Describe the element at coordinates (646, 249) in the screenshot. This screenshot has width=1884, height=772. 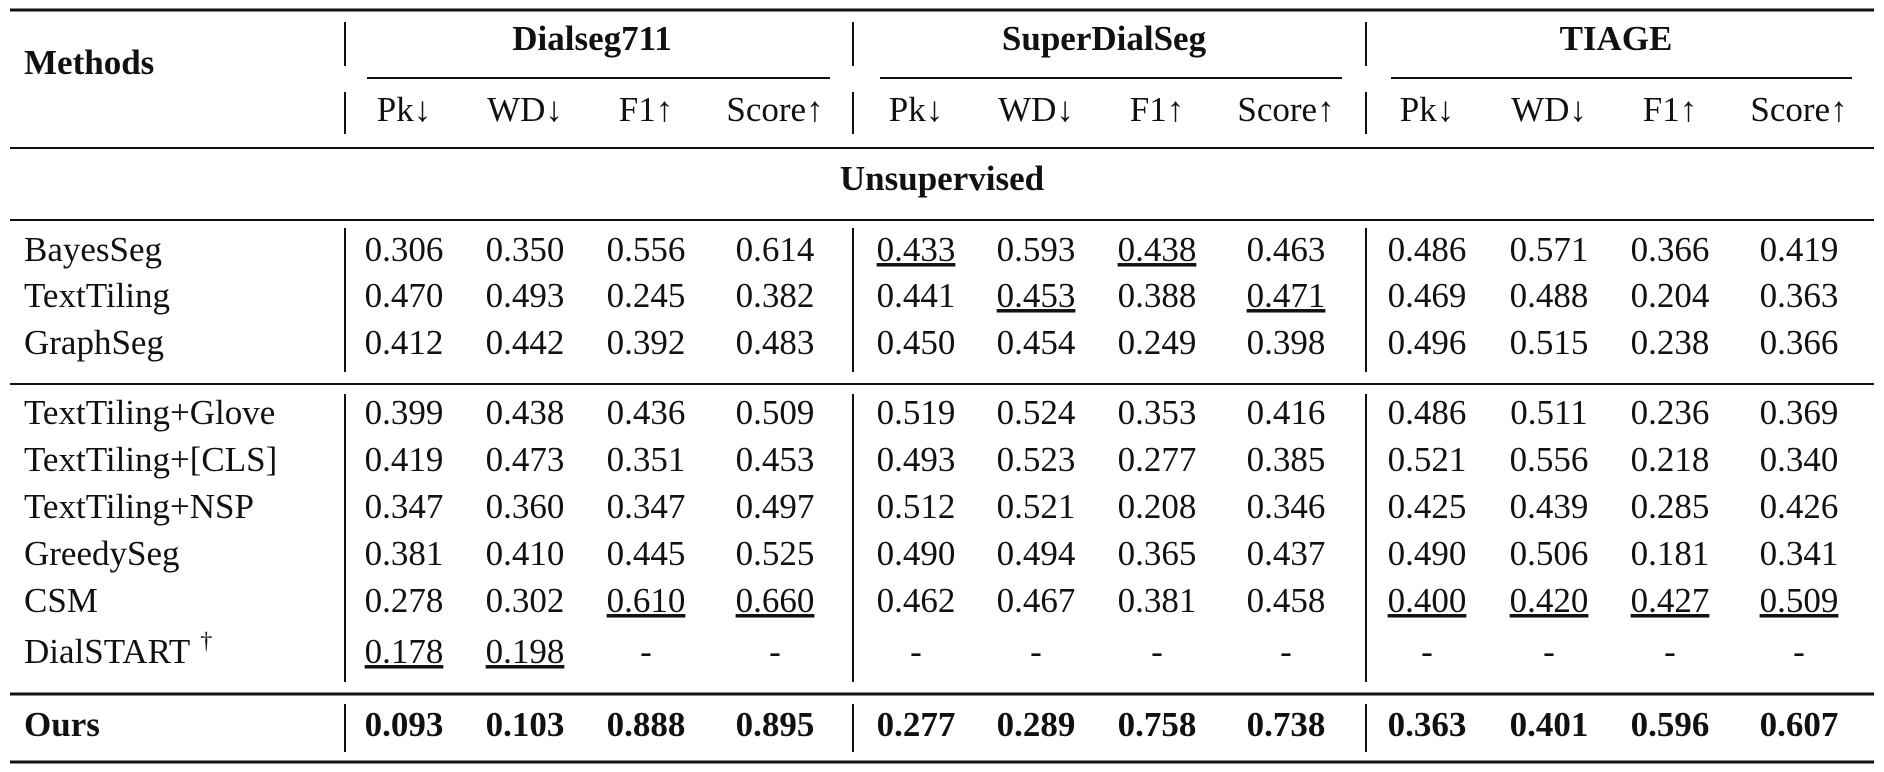
I see `cell-value: 0.556` at that location.